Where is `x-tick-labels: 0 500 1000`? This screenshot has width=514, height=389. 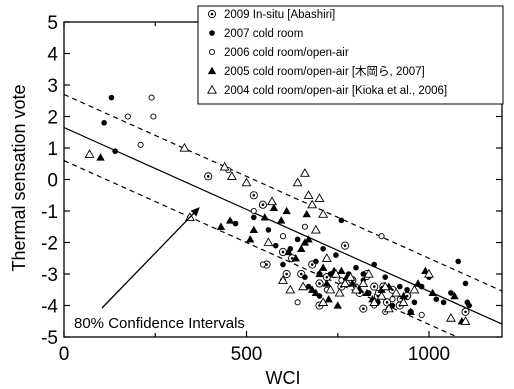
x-tick-labels: 0 500 1000 is located at coordinates (254, 354).